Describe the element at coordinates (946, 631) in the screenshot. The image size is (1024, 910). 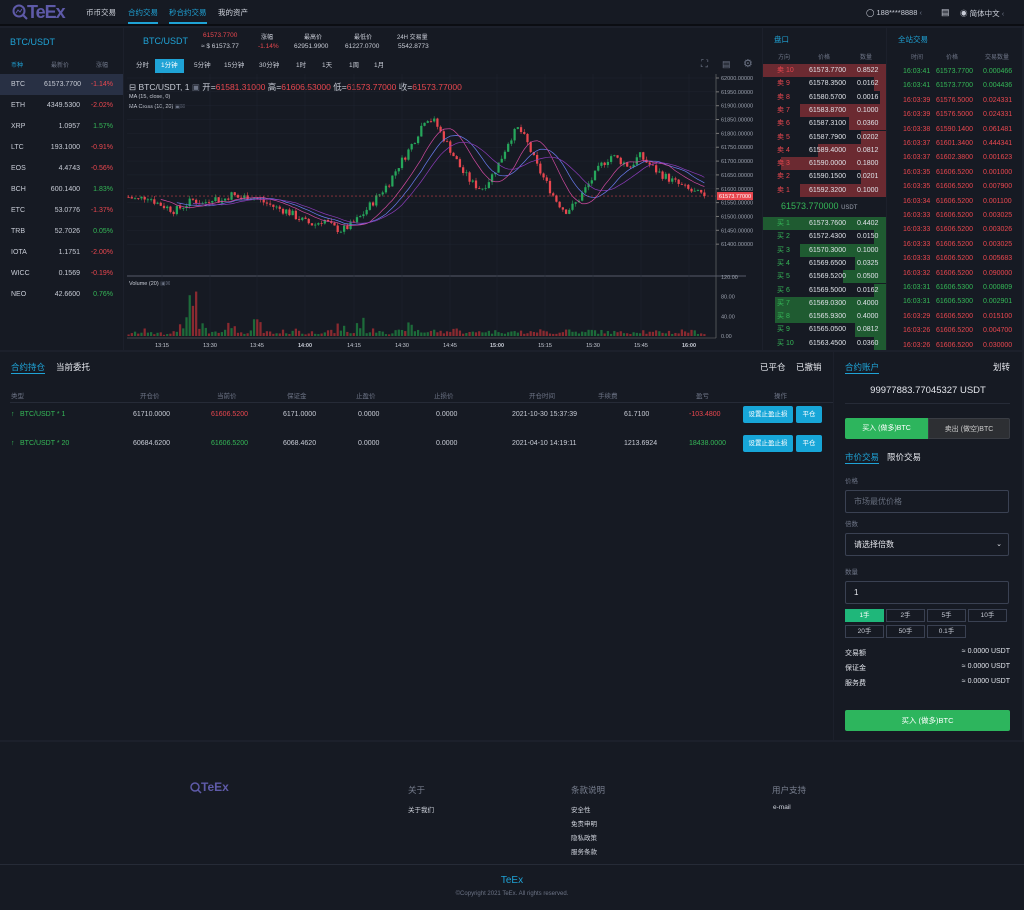
I see `lot-button: 0.1手` at that location.